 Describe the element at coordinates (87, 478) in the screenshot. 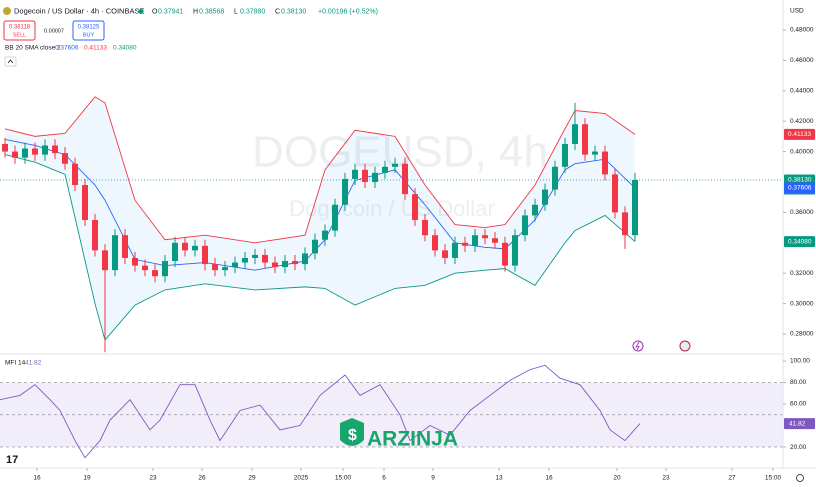

I see `x-tick-label: 19` at that location.